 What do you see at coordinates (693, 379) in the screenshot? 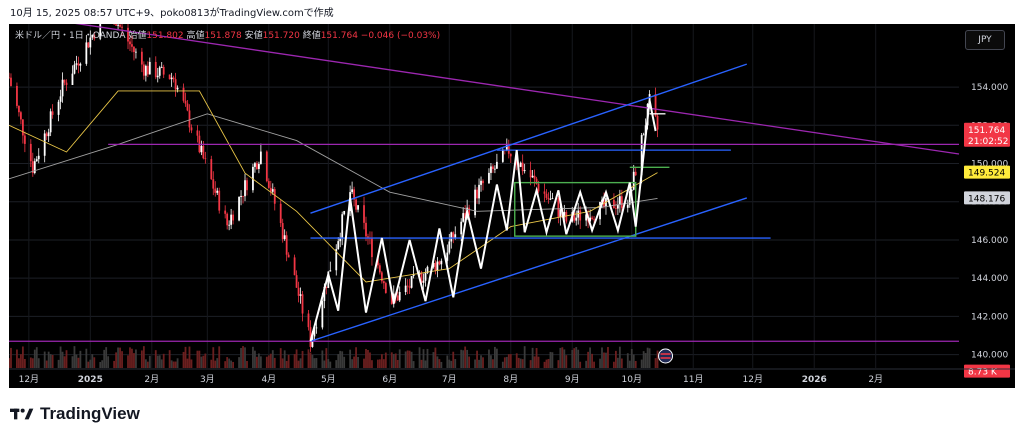
I see `x-tick-label: 11月` at bounding box center [693, 379].